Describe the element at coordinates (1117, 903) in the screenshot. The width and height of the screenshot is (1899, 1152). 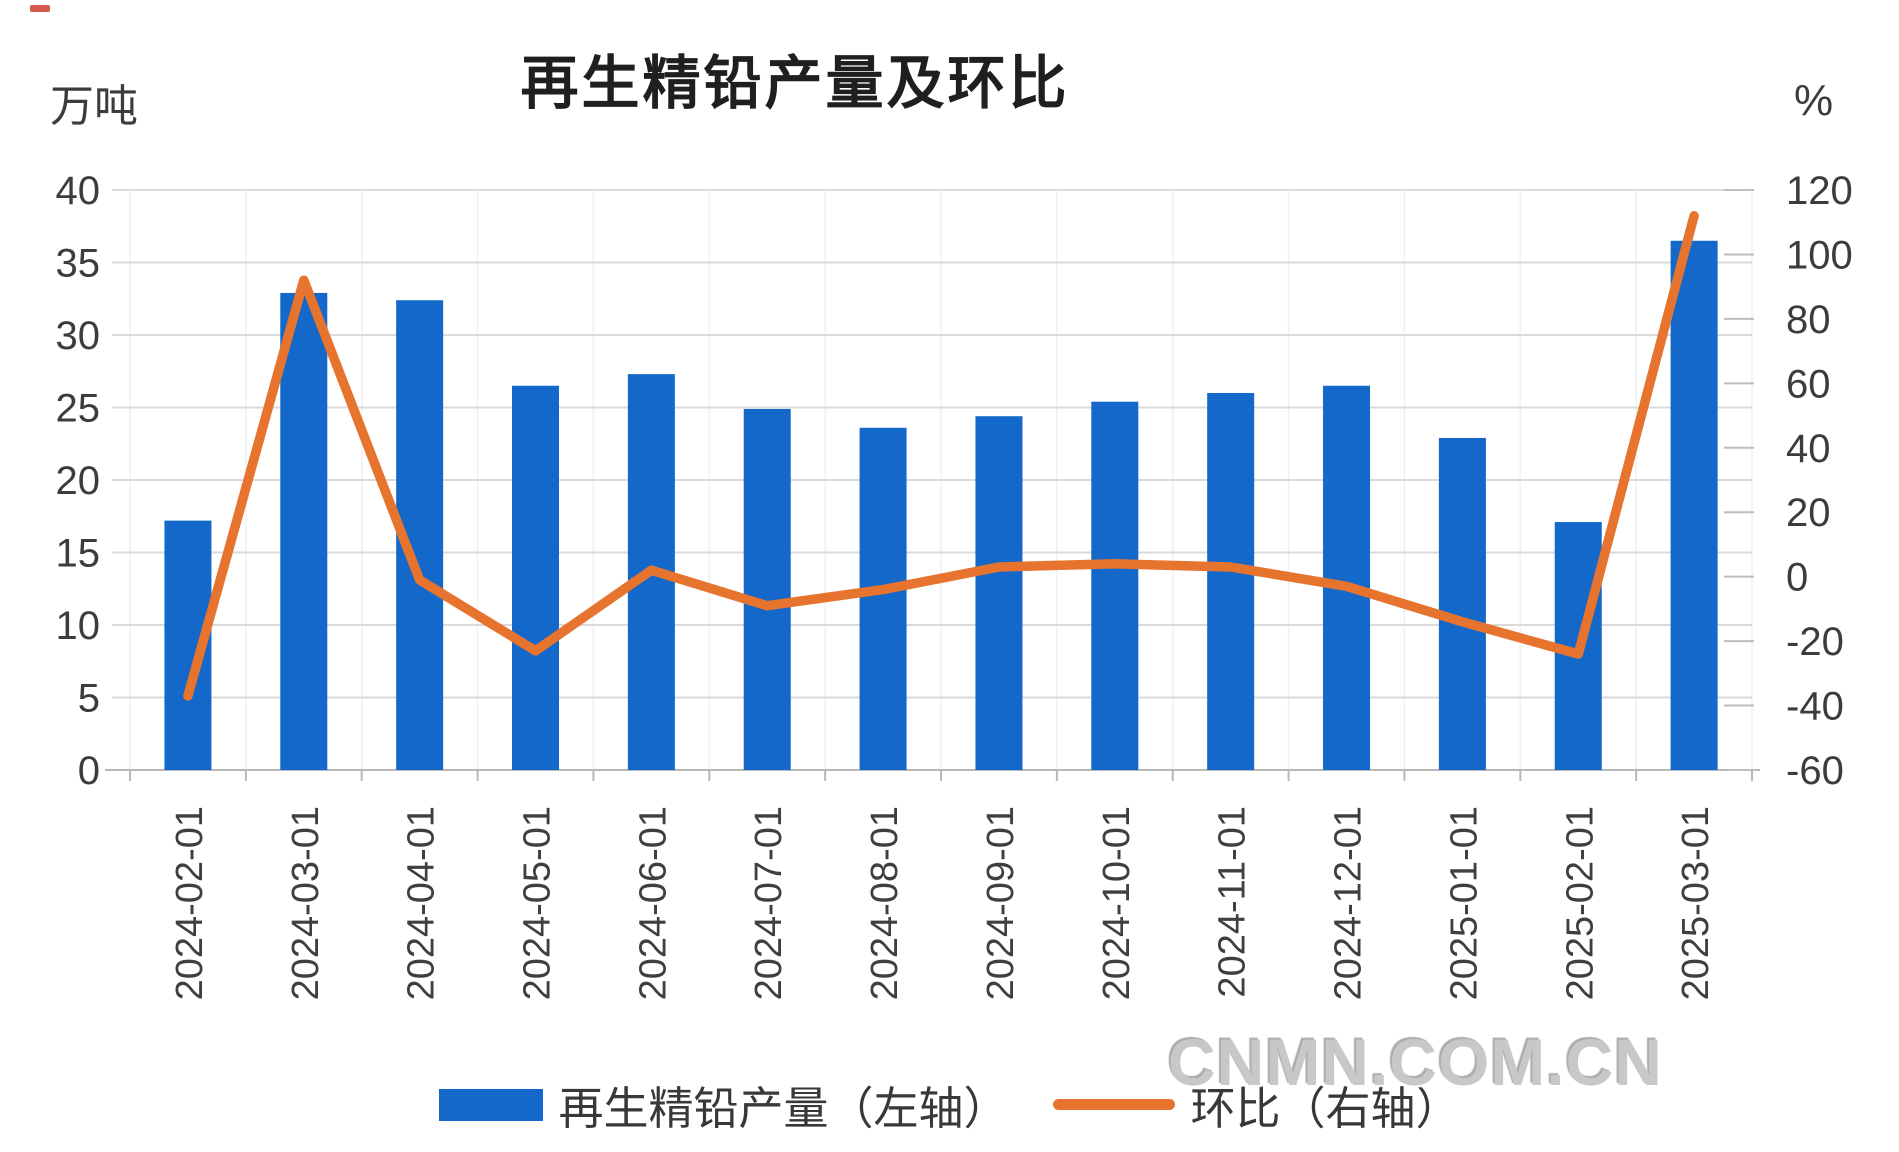
I see `x-date-label: 2024-10-01` at that location.